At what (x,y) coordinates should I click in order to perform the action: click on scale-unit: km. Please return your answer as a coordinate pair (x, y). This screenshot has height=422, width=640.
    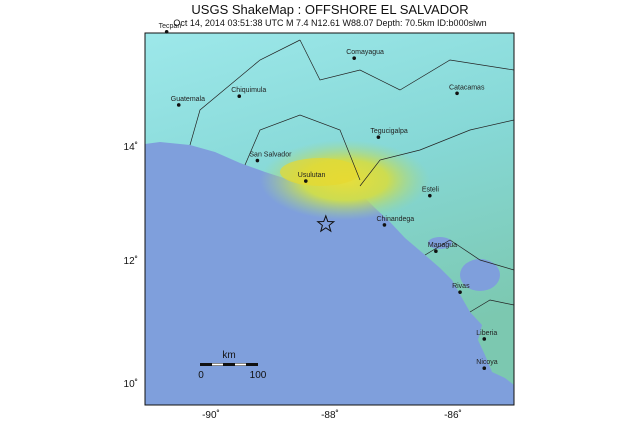
    Looking at the image, I should click on (228, 355).